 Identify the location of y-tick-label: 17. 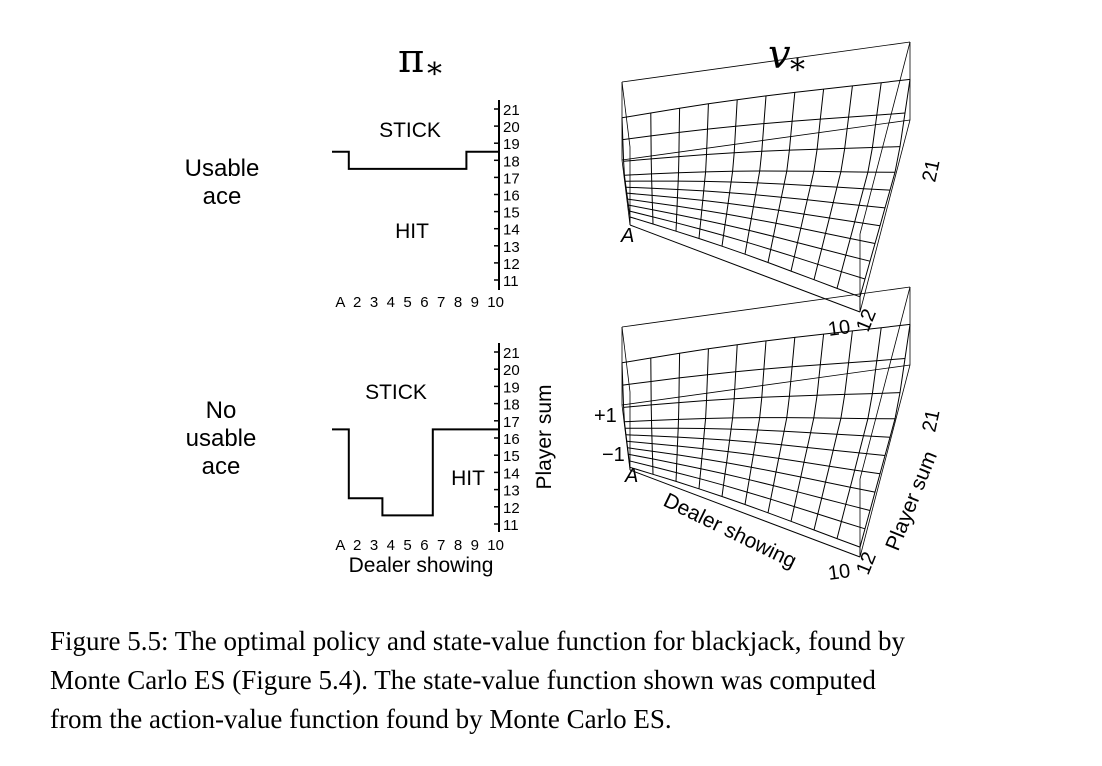
(511, 178).